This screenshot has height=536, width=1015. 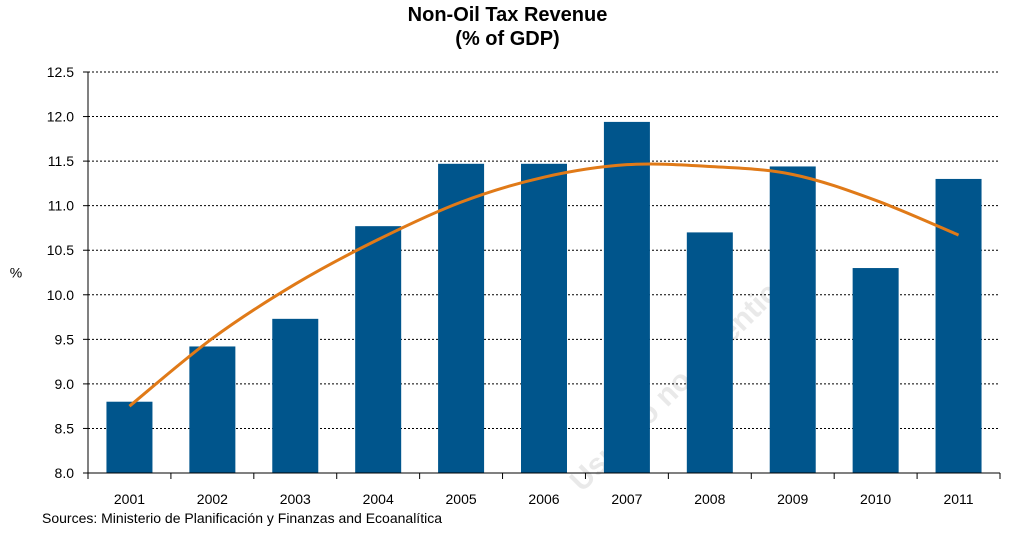 I want to click on y-tick-label: 8.5, so click(x=65, y=428).